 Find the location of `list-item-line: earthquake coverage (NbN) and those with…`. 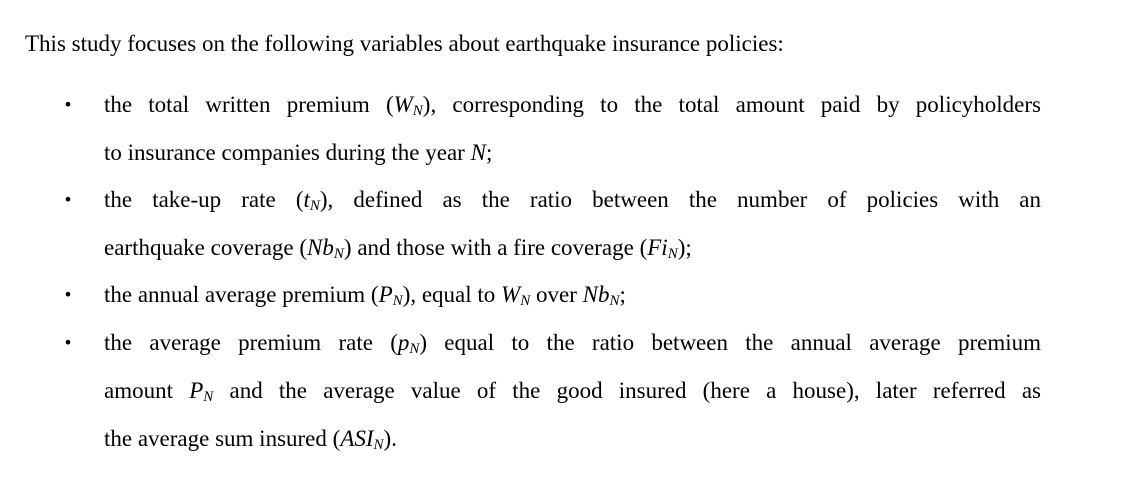

list-item-line: earthquake coverage (NbN) and those with… is located at coordinates (398, 248).